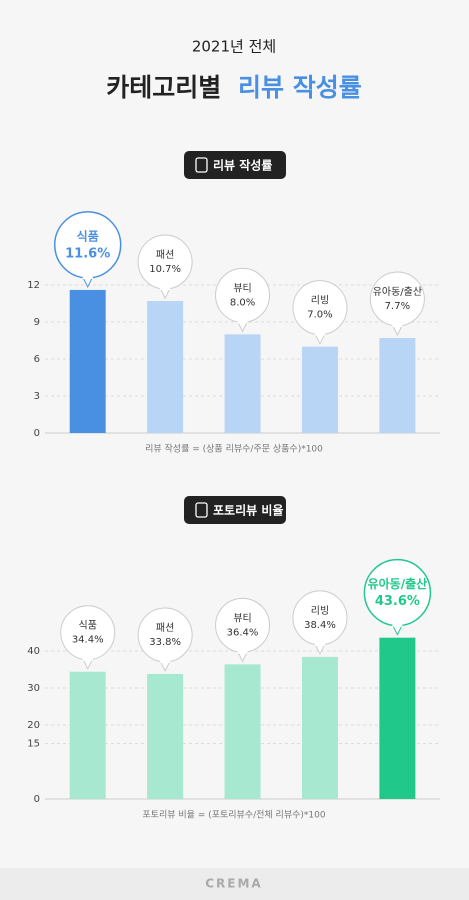  What do you see at coordinates (243, 632) in the screenshot?
I see `value-label: 36.4%` at bounding box center [243, 632].